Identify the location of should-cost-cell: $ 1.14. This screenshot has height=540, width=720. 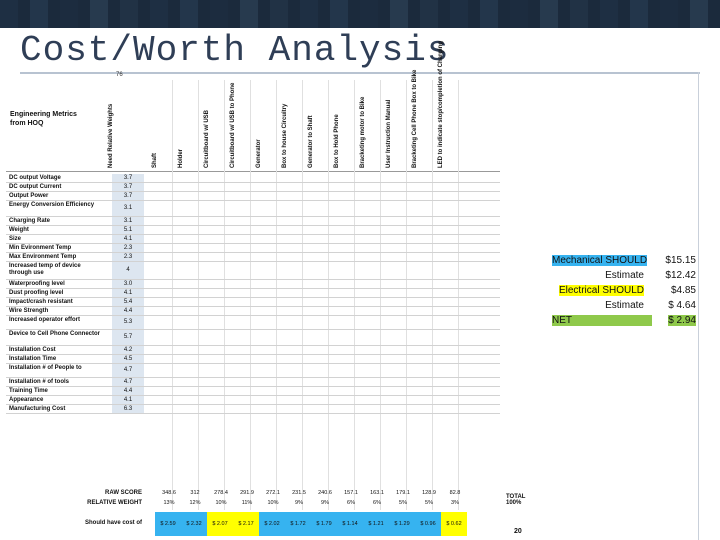
(350, 524).